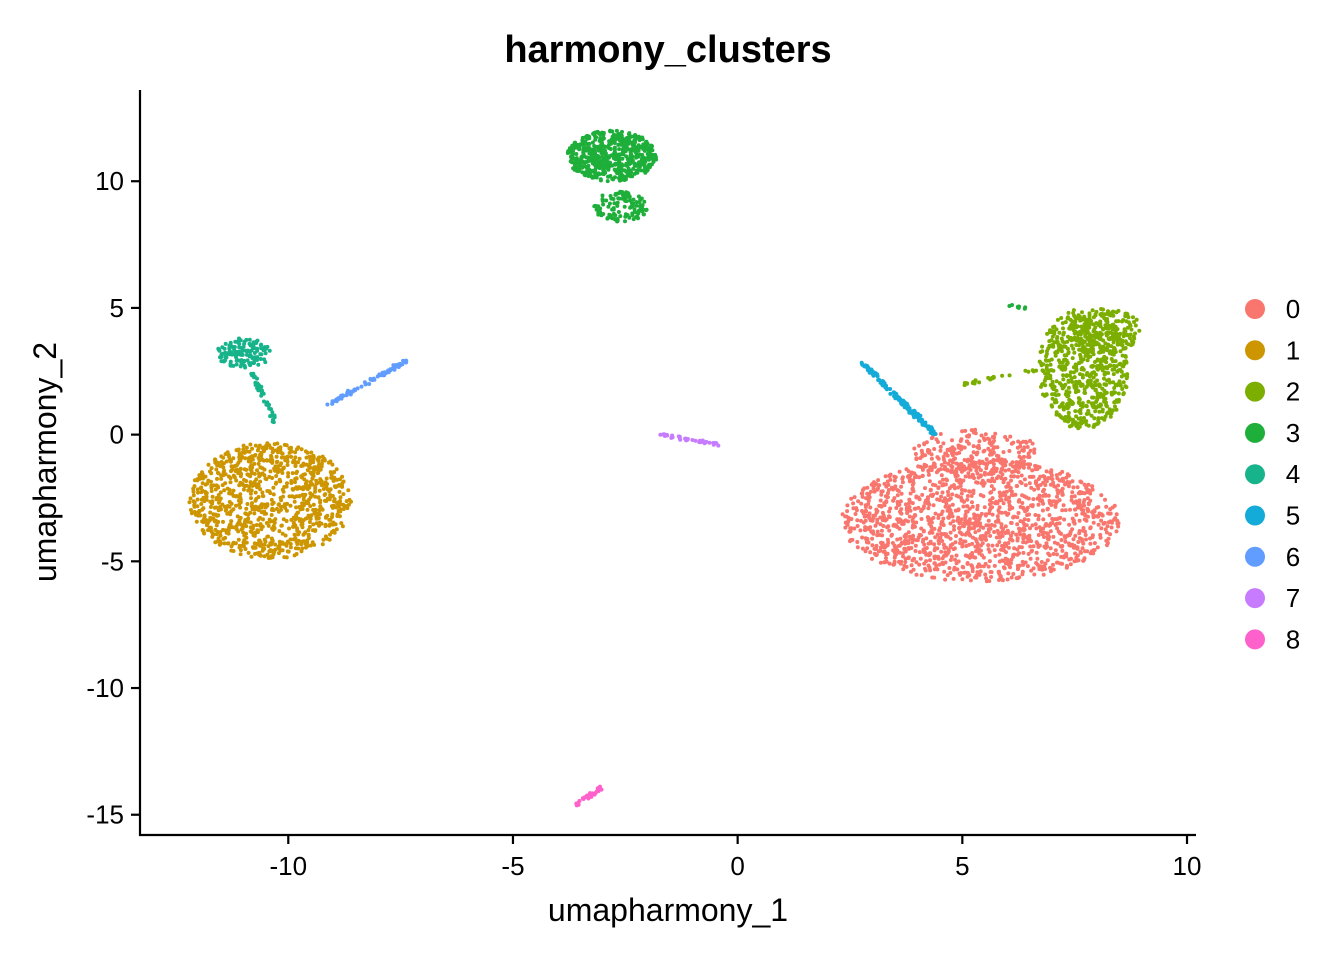 This screenshot has height=960, width=1344. Describe the element at coordinates (1272, 474) in the screenshot. I see `legend-item-4: 4` at that location.